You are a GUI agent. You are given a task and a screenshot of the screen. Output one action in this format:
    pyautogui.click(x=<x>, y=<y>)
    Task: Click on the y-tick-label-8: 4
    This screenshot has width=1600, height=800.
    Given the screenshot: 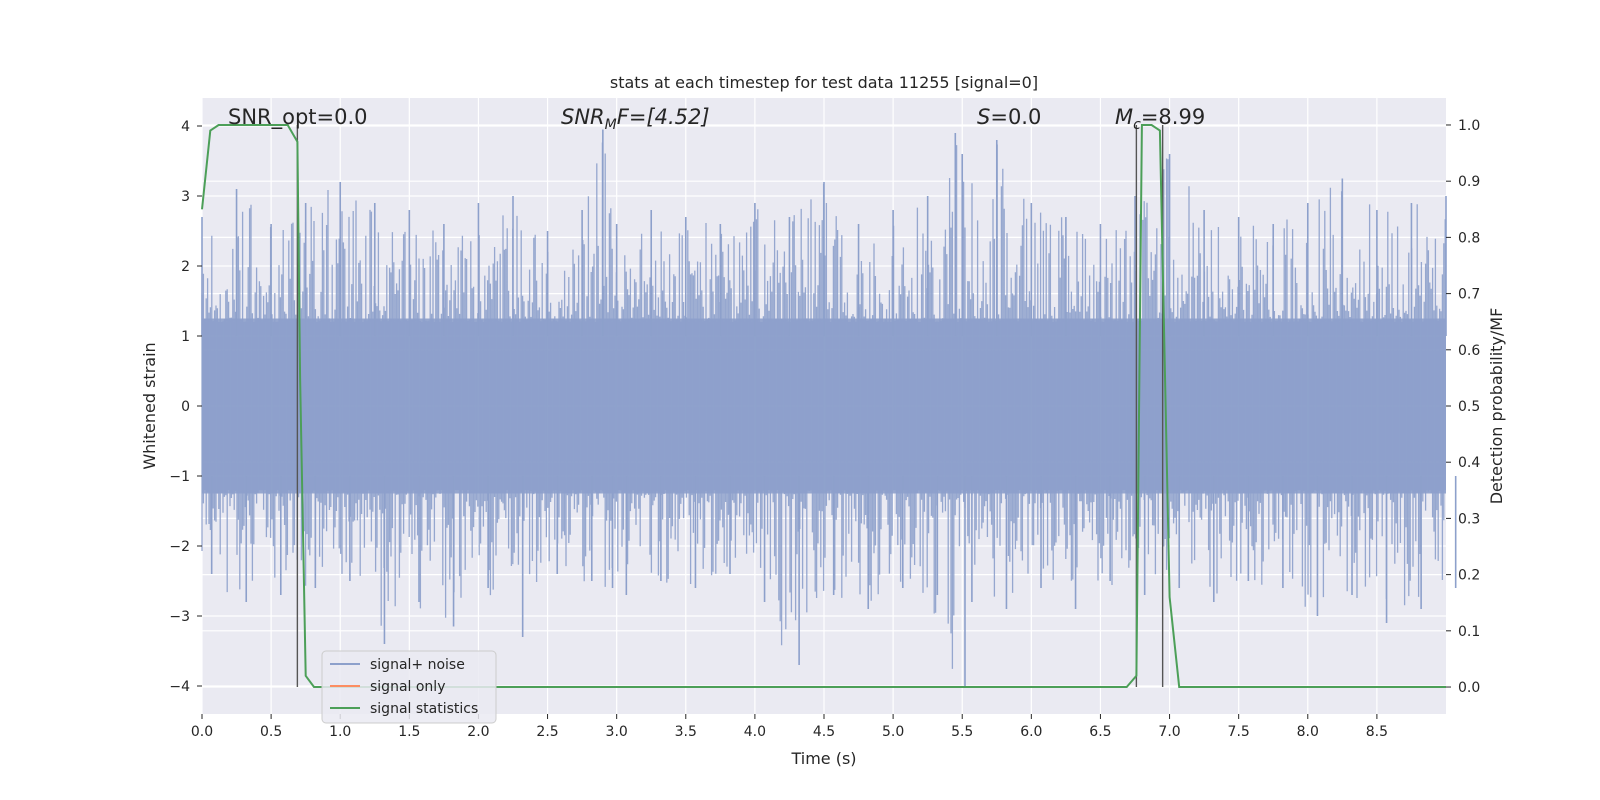 What is the action you would take?
    pyautogui.click(x=185, y=127)
    